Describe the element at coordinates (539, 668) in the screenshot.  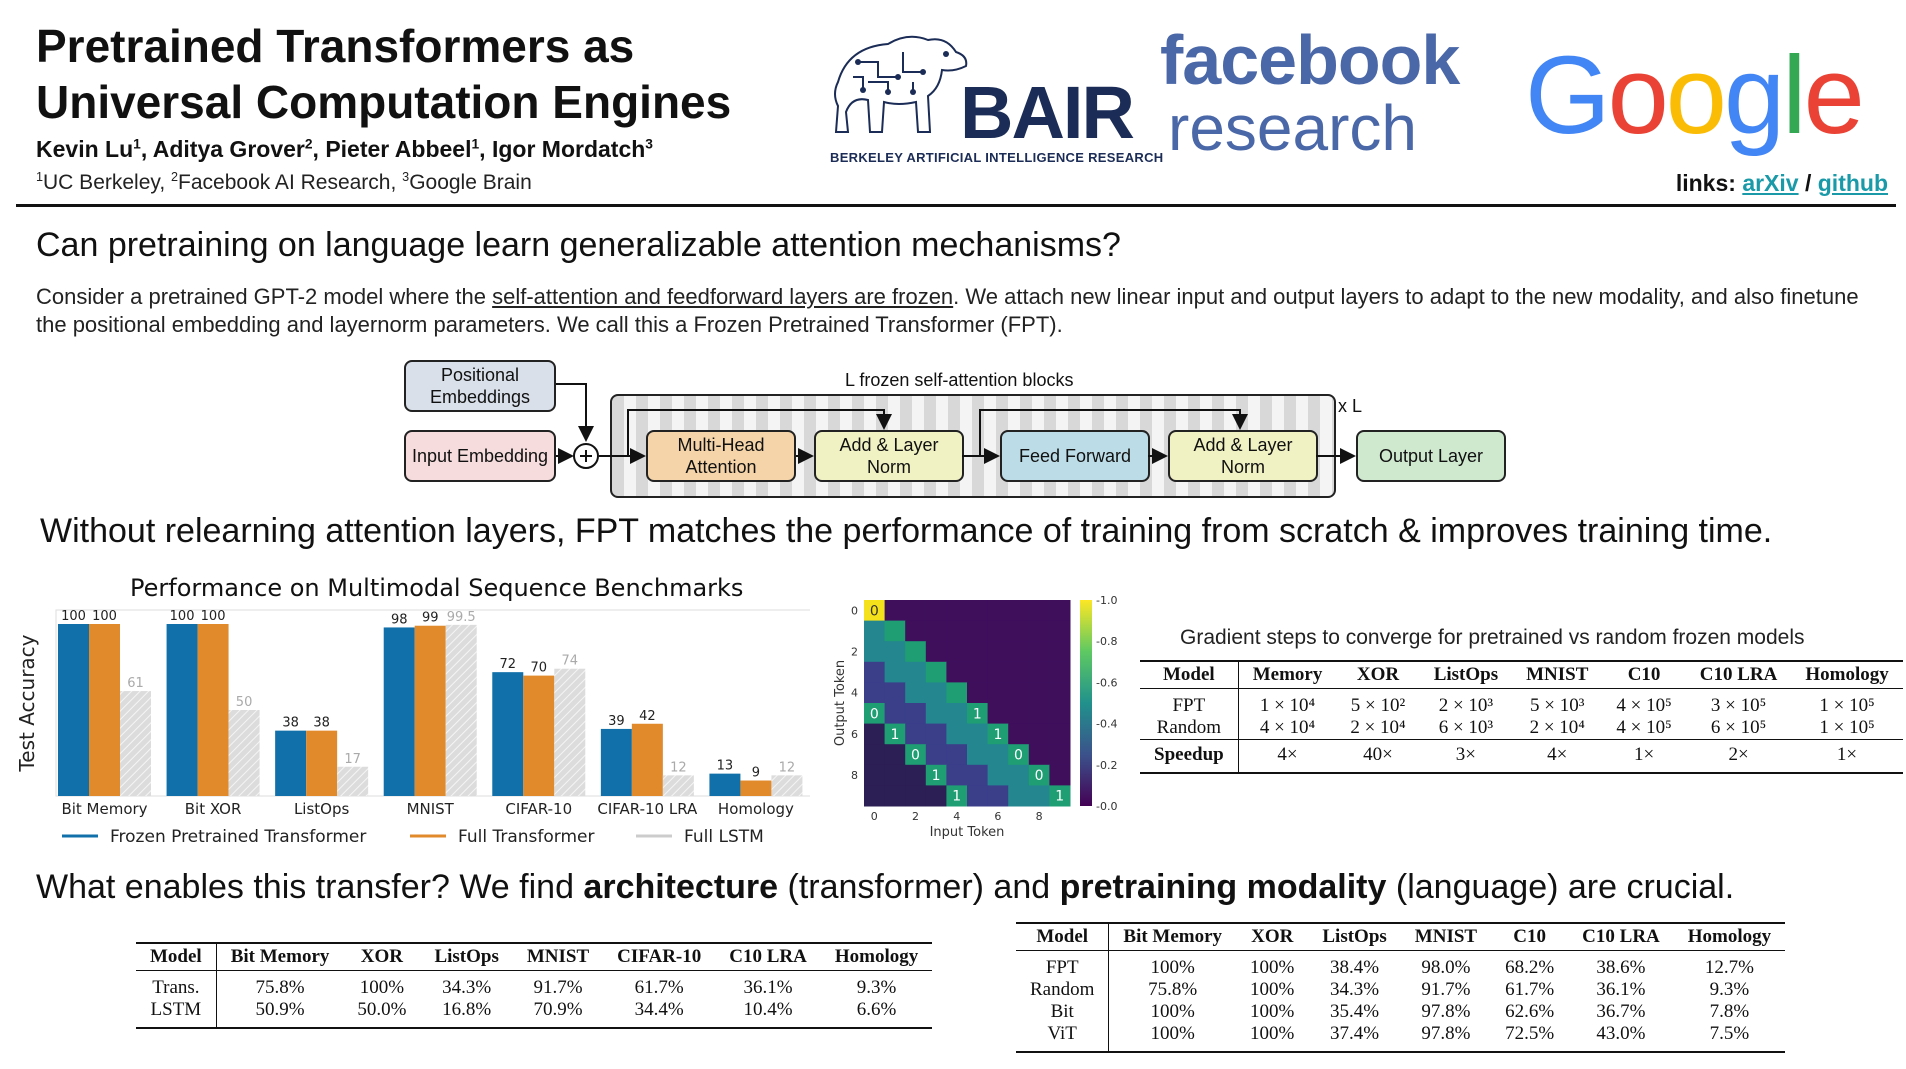
I see `bar-value-label: 70` at that location.